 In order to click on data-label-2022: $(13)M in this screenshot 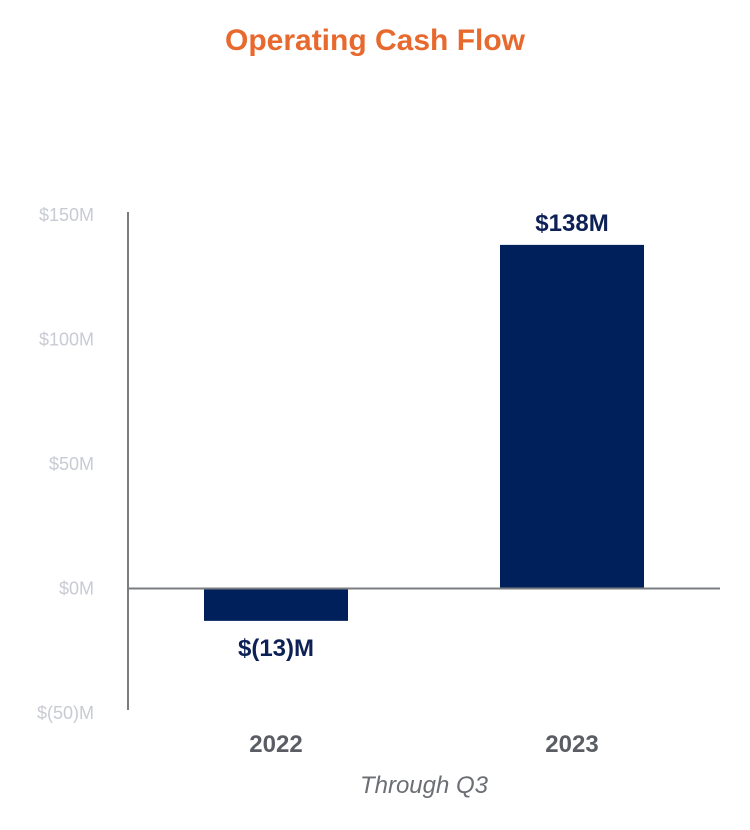, I will do `click(276, 648)`.